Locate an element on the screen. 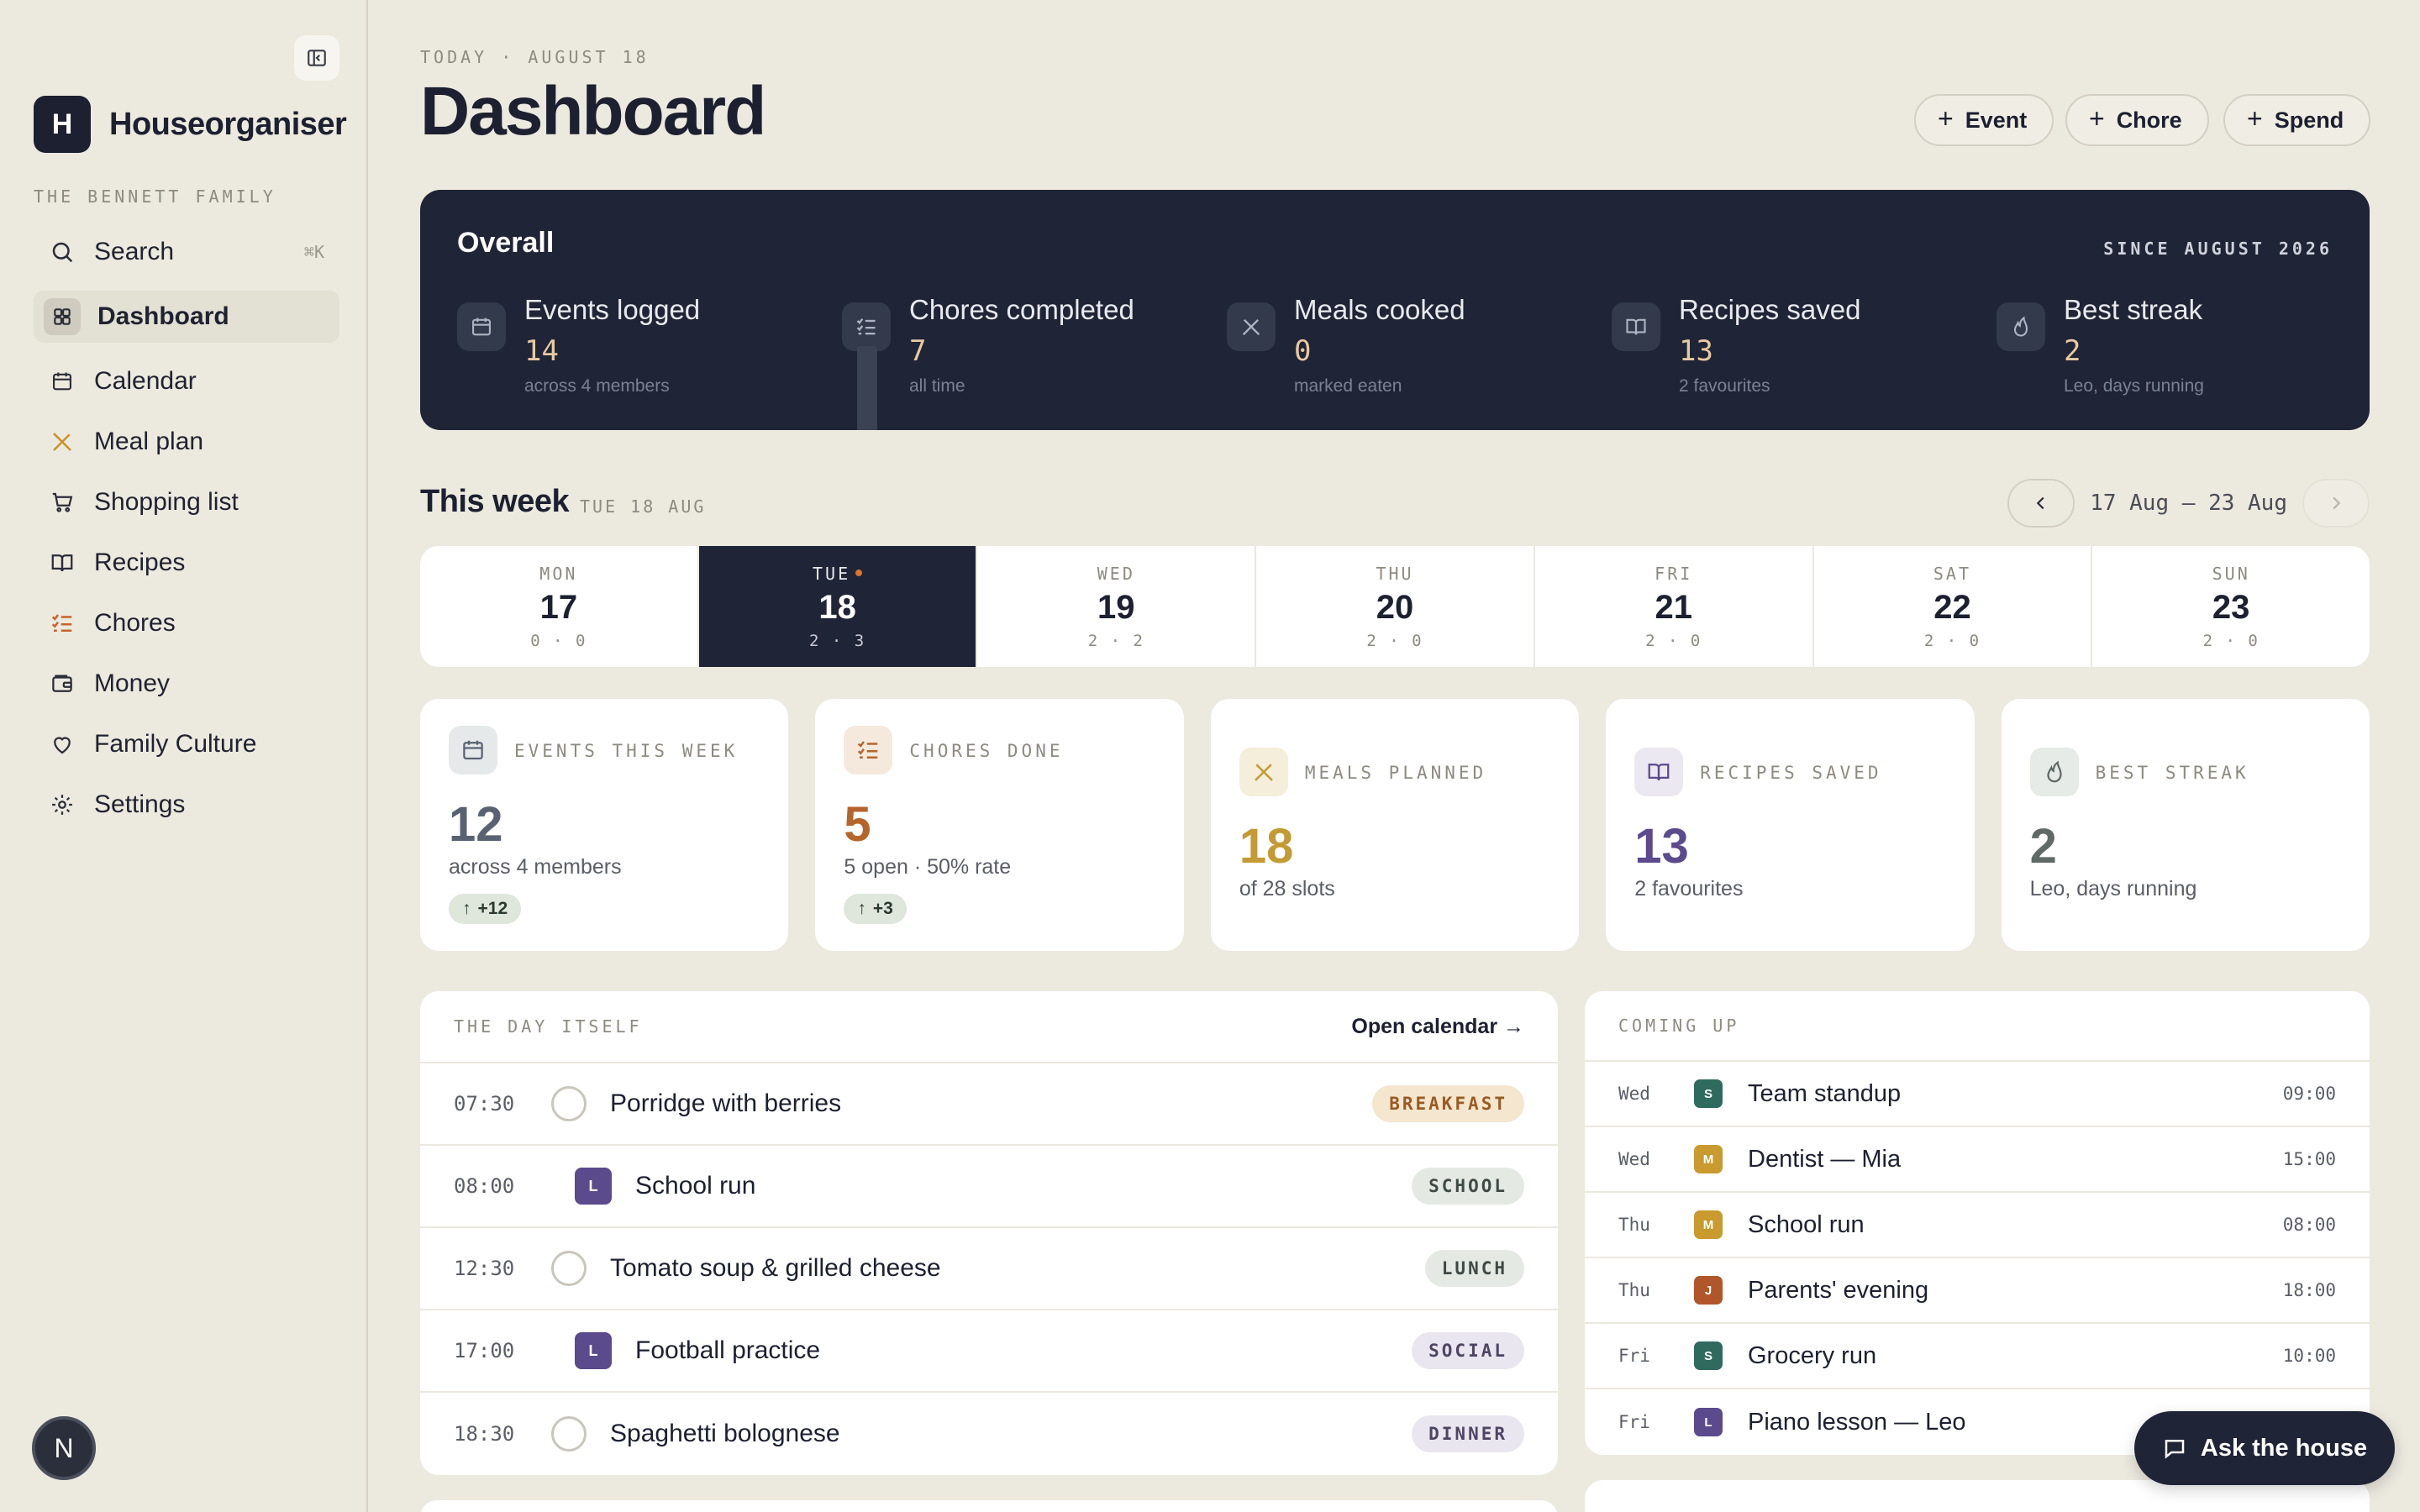 This screenshot has width=2420, height=1512. day-name: SAT is located at coordinates (1952, 573).